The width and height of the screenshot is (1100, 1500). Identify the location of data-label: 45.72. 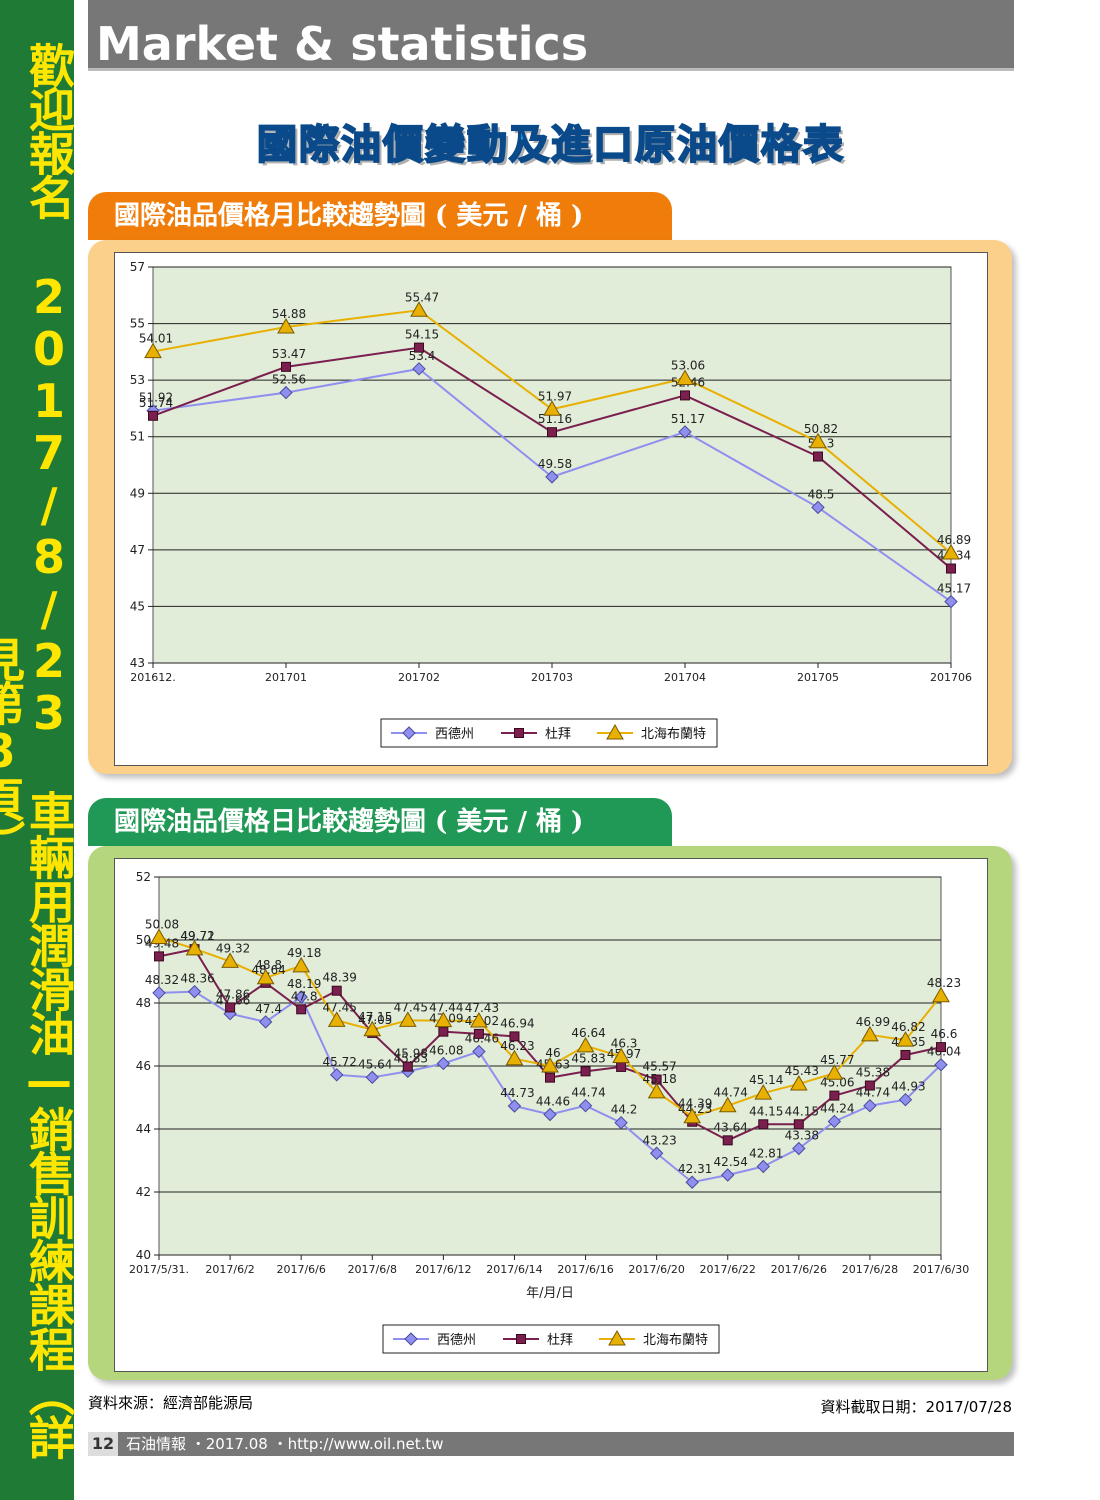
(340, 1062).